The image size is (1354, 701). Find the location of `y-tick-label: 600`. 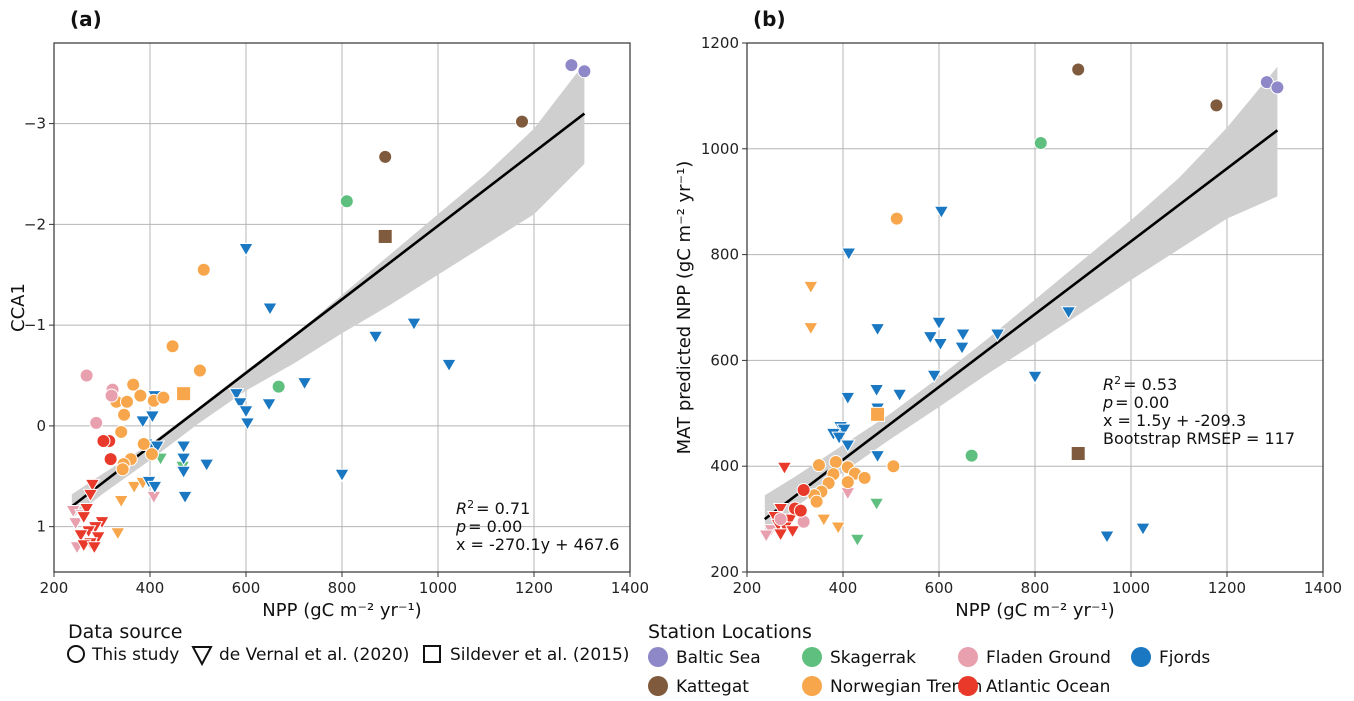

y-tick-label: 600 is located at coordinates (724, 360).